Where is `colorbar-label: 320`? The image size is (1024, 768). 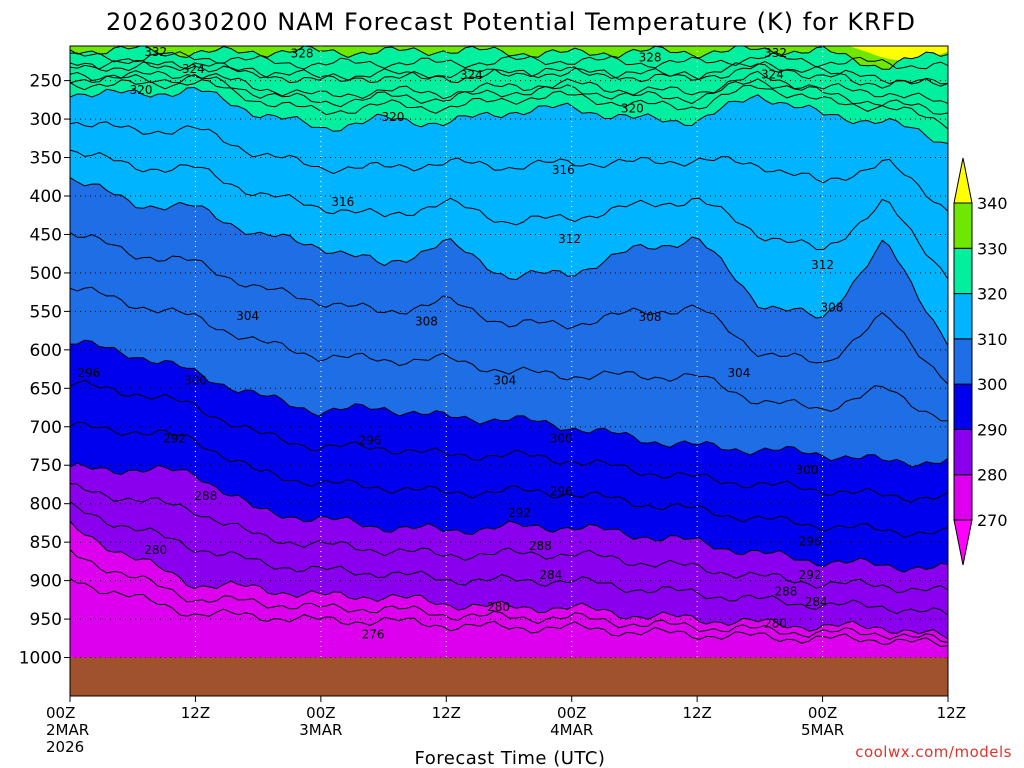 colorbar-label: 320 is located at coordinates (992, 294).